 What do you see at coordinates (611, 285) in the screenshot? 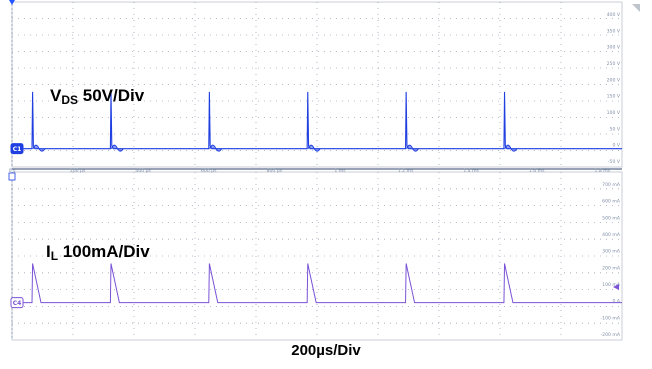
I see `il-ytick-label: 100 mA` at bounding box center [611, 285].